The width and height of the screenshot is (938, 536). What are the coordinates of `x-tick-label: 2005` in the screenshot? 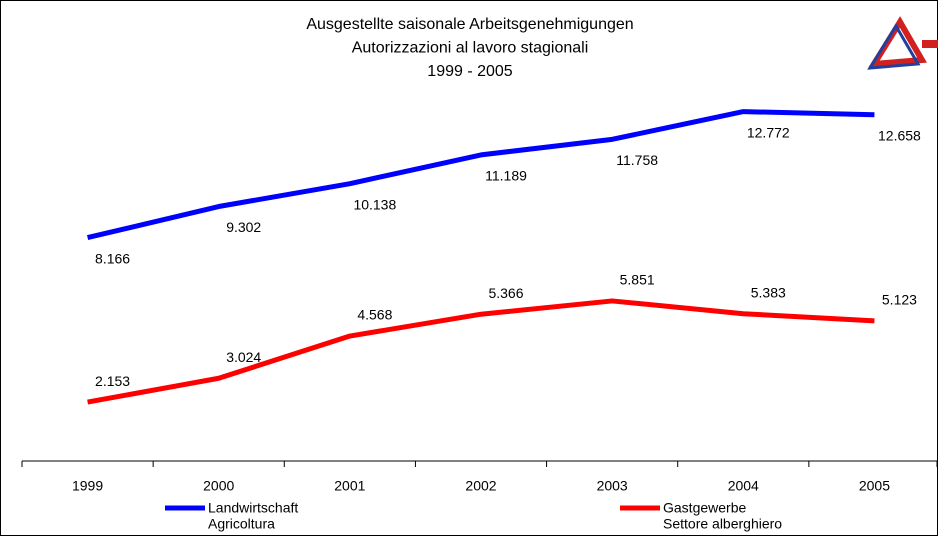 It's located at (874, 486).